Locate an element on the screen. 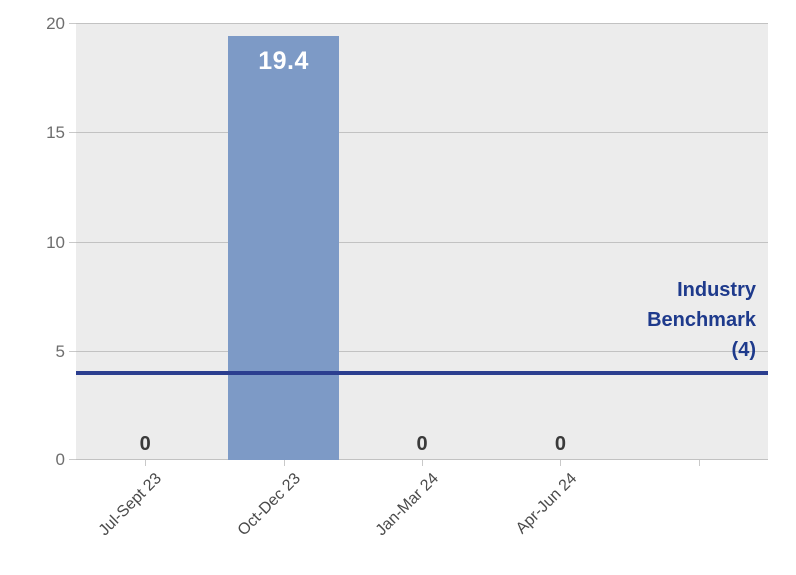 This screenshot has height=575, width=796. bar-value-label-oct-dec-23: 19.4 is located at coordinates (283, 61).